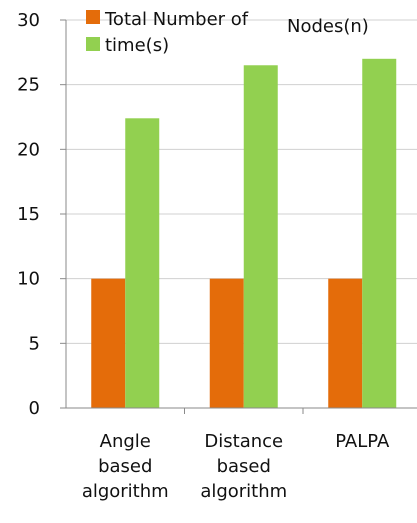 The image size is (417, 523). Describe the element at coordinates (28, 149) in the screenshot. I see `y-tick-label: 20` at that location.